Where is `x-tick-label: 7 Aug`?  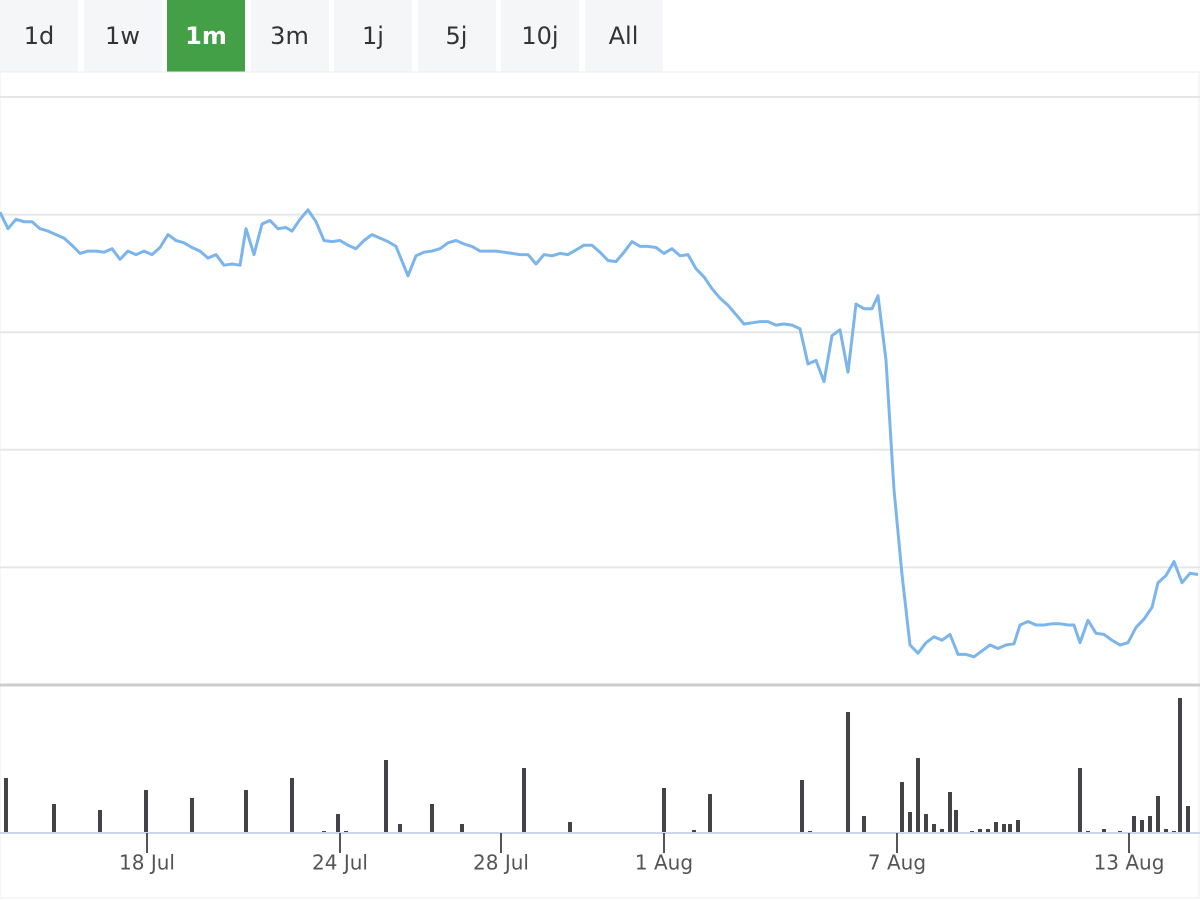
x-tick-label: 7 Aug is located at coordinates (897, 863).